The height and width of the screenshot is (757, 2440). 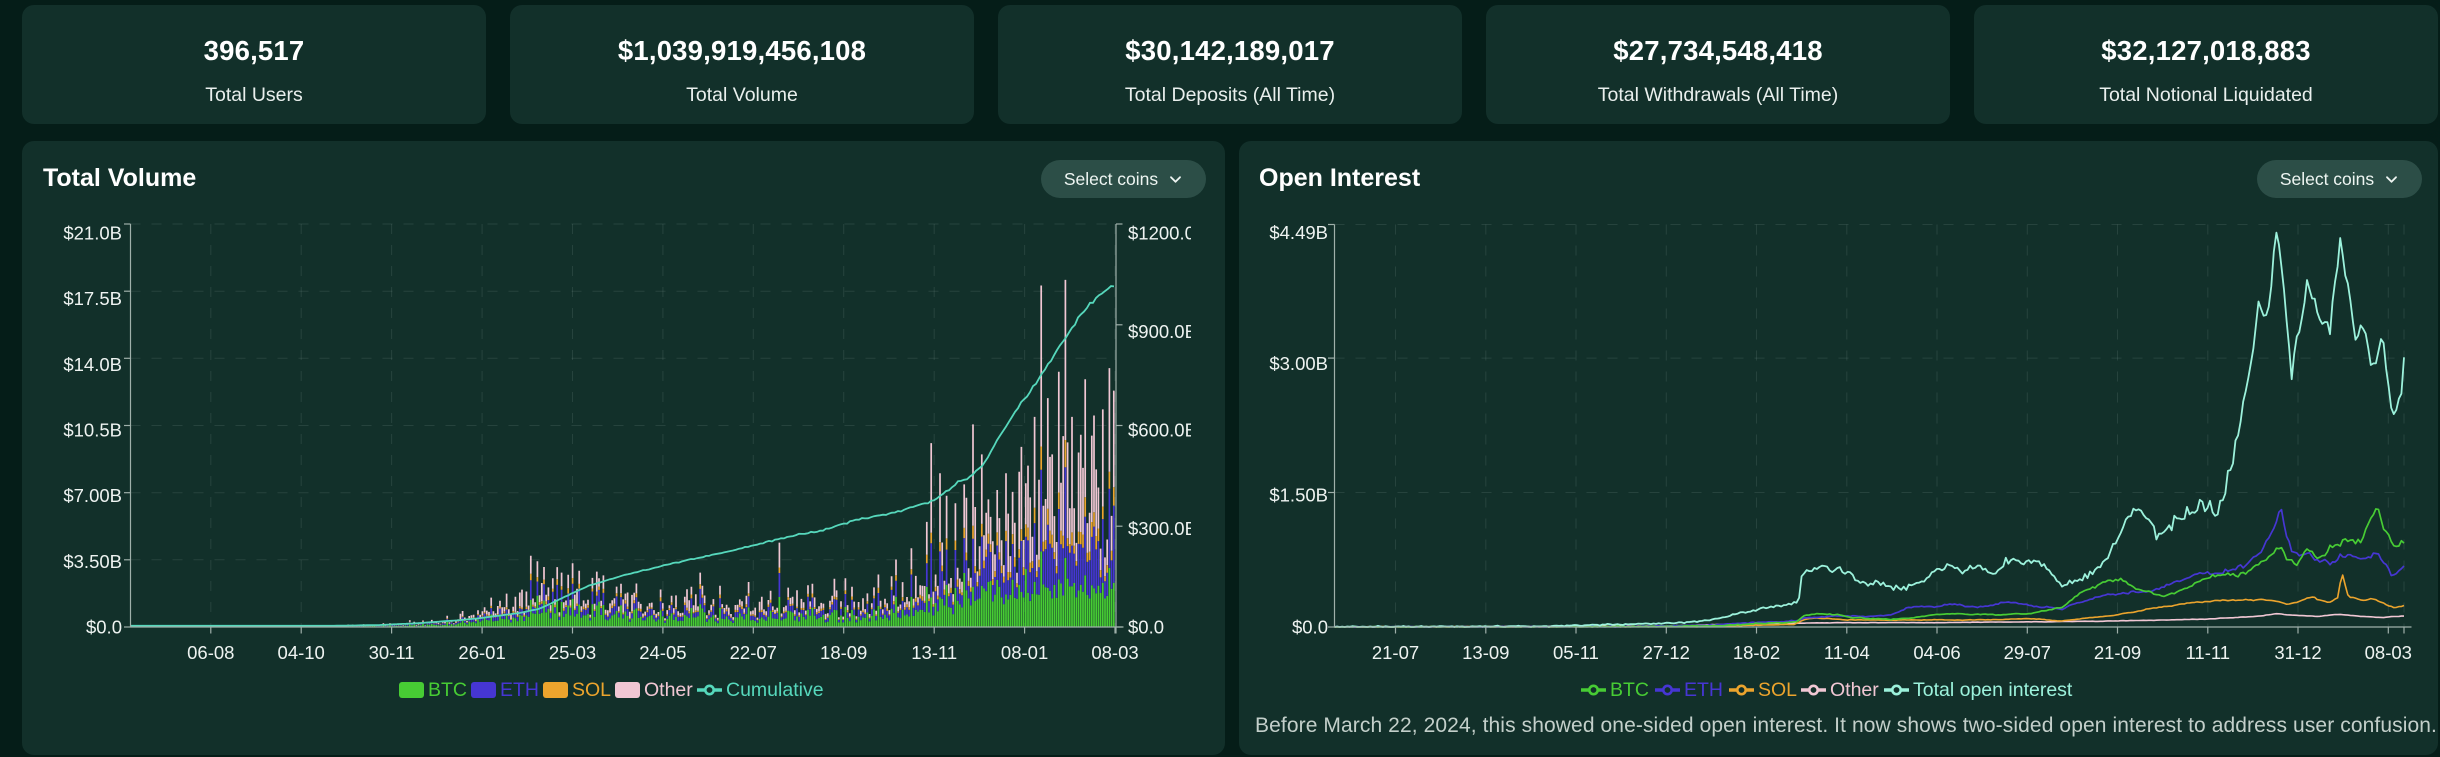 What do you see at coordinates (1024, 652) in the screenshot?
I see `svg-text: 08-01` at bounding box center [1024, 652].